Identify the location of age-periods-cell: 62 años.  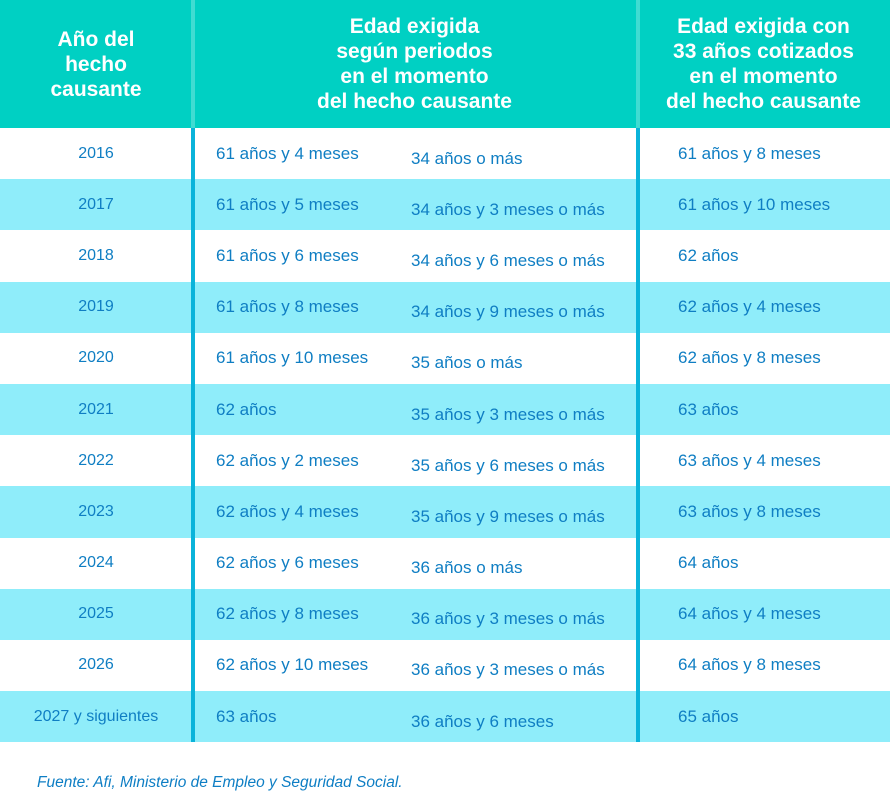
(246, 409).